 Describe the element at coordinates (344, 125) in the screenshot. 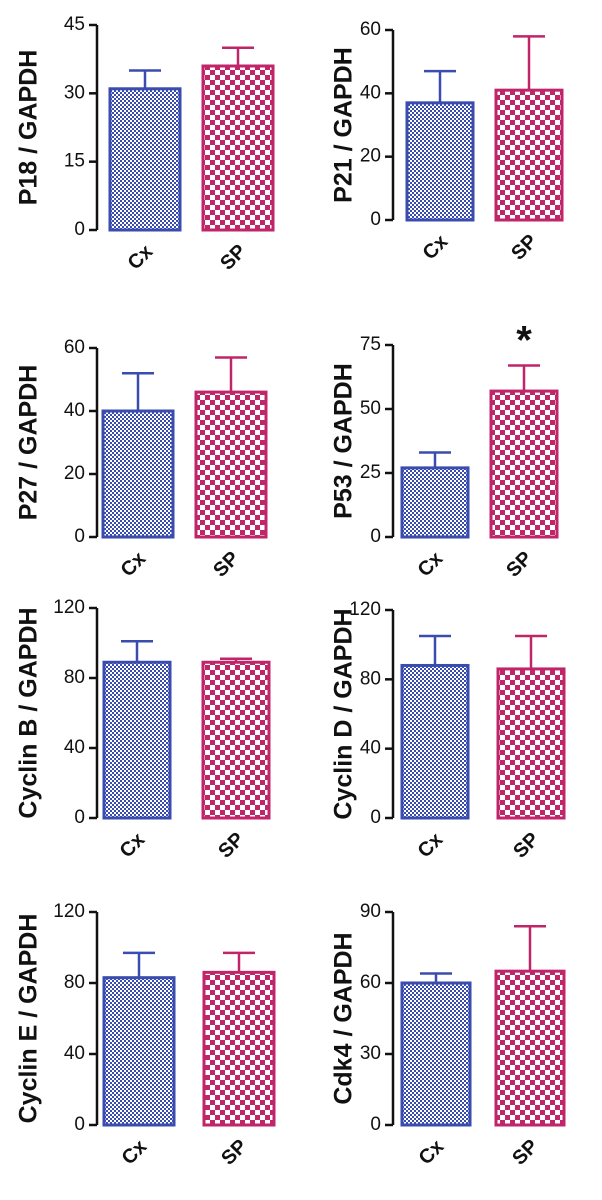

I see `y-axis-label: P21 / GAPDH` at that location.